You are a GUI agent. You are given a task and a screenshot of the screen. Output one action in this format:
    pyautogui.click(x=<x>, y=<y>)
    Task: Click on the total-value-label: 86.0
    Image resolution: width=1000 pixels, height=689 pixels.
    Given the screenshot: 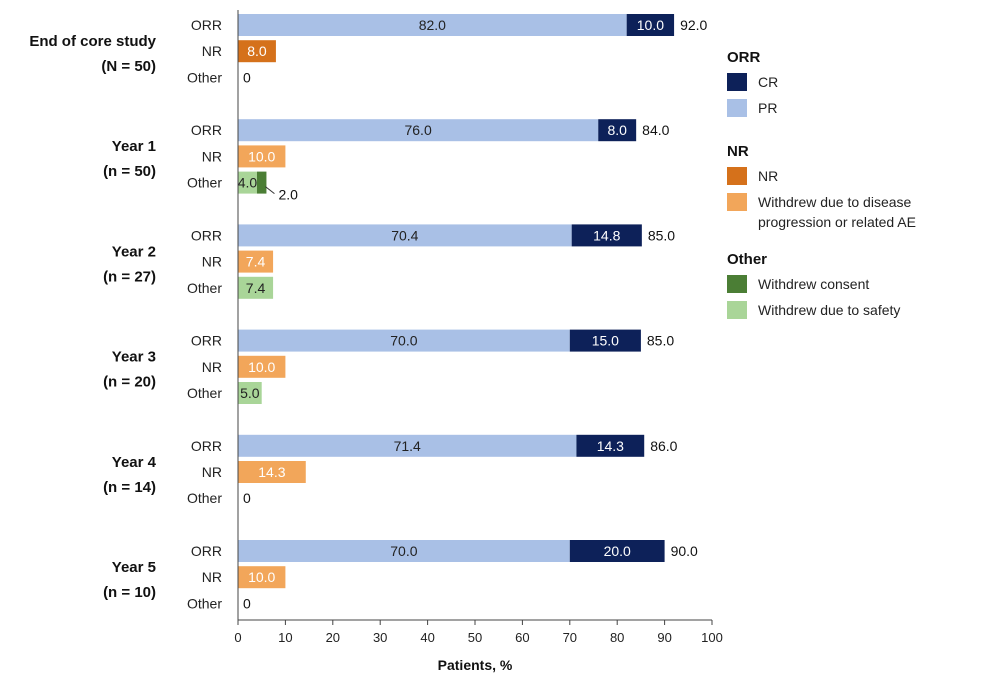 What is the action you would take?
    pyautogui.click(x=663, y=446)
    